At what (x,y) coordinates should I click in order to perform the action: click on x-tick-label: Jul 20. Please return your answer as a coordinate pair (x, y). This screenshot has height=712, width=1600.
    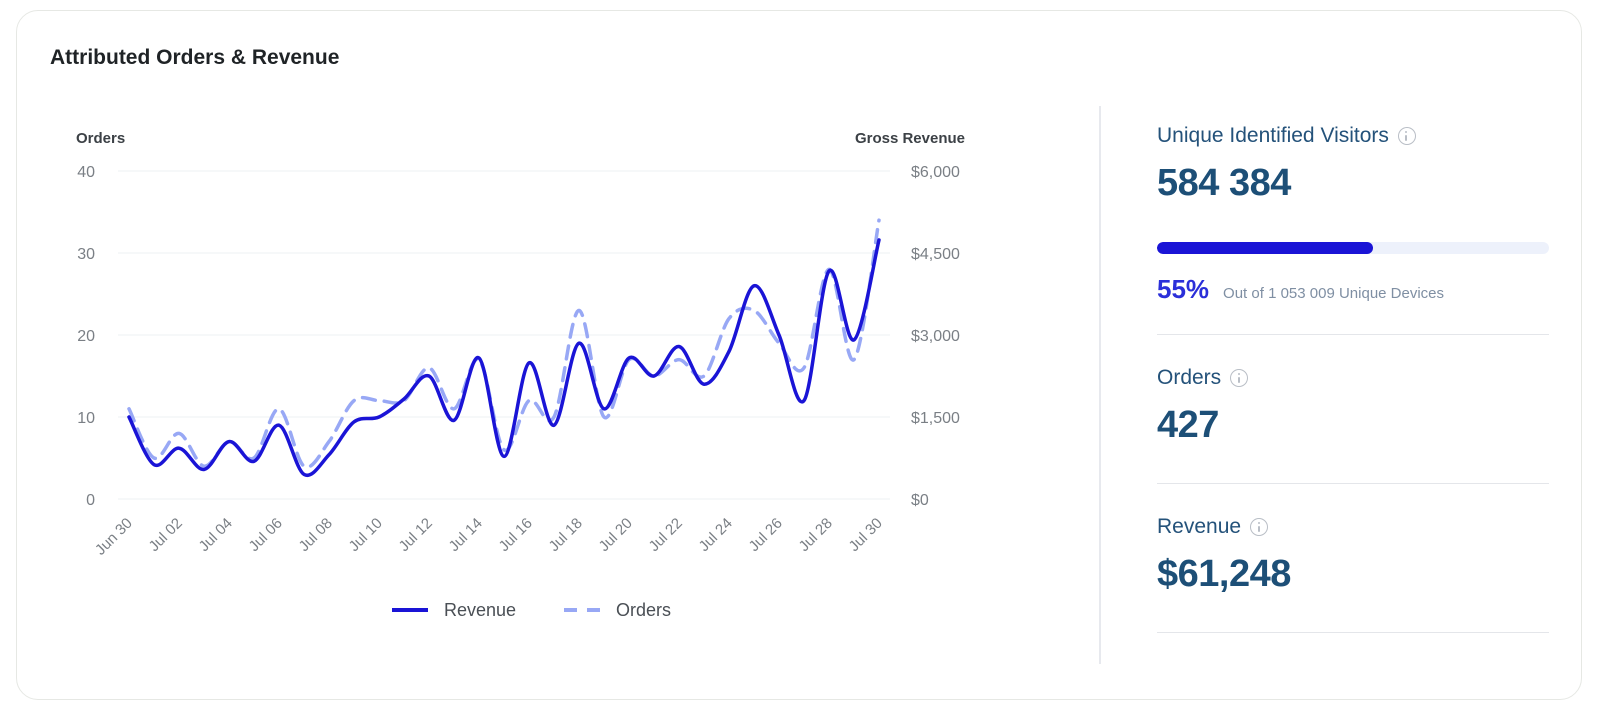
    Looking at the image, I should click on (616, 535).